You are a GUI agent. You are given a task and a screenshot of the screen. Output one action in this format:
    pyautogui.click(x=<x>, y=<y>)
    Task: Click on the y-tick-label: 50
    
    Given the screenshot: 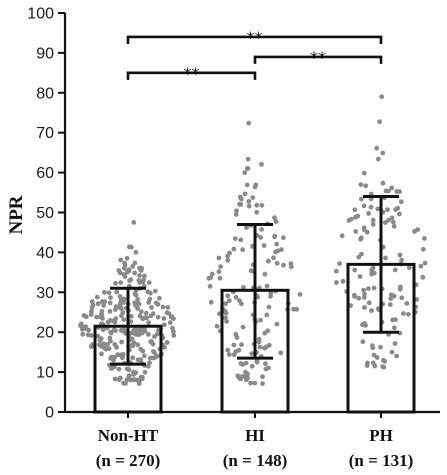 What is the action you would take?
    pyautogui.click(x=45, y=213)
    